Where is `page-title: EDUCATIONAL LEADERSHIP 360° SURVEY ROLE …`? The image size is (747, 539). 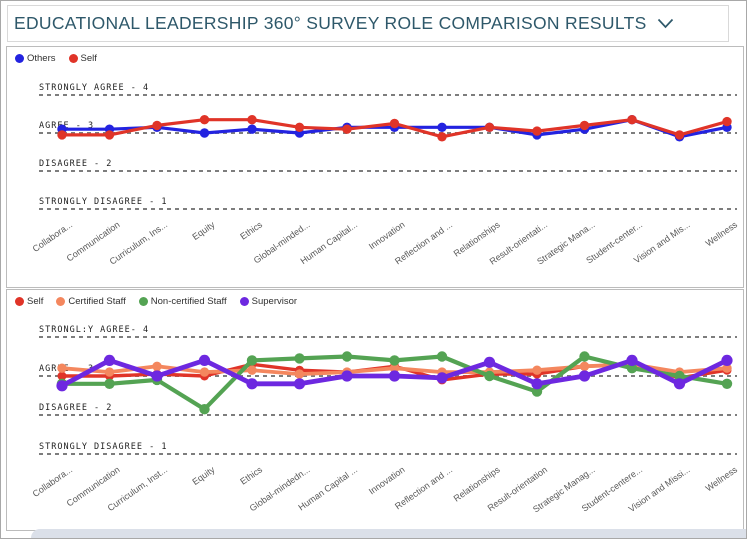 page-title: EDUCATIONAL LEADERSHIP 360° SURVEY ROLE … is located at coordinates (330, 23).